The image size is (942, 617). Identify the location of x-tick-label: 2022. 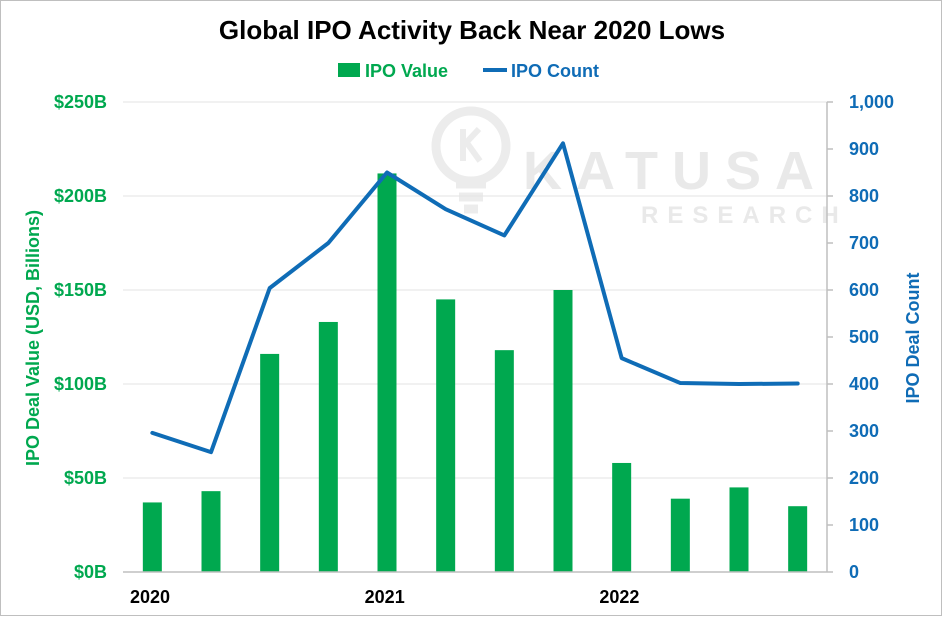
(619, 597).